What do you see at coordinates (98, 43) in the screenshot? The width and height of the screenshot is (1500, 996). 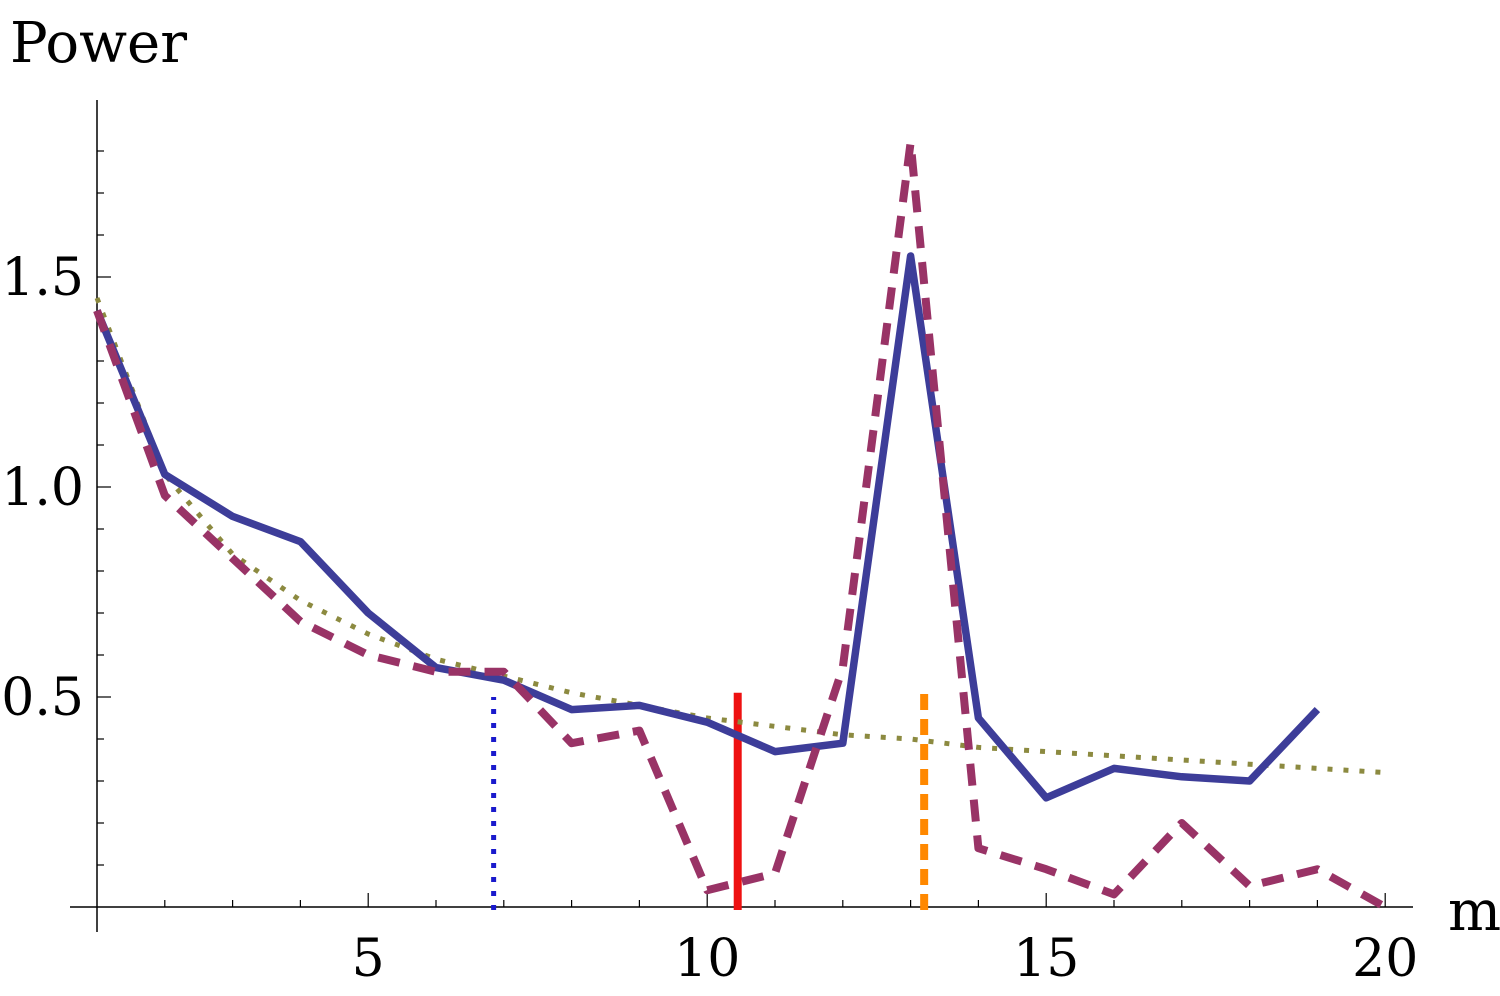 I see `y-axis-title: Power` at bounding box center [98, 43].